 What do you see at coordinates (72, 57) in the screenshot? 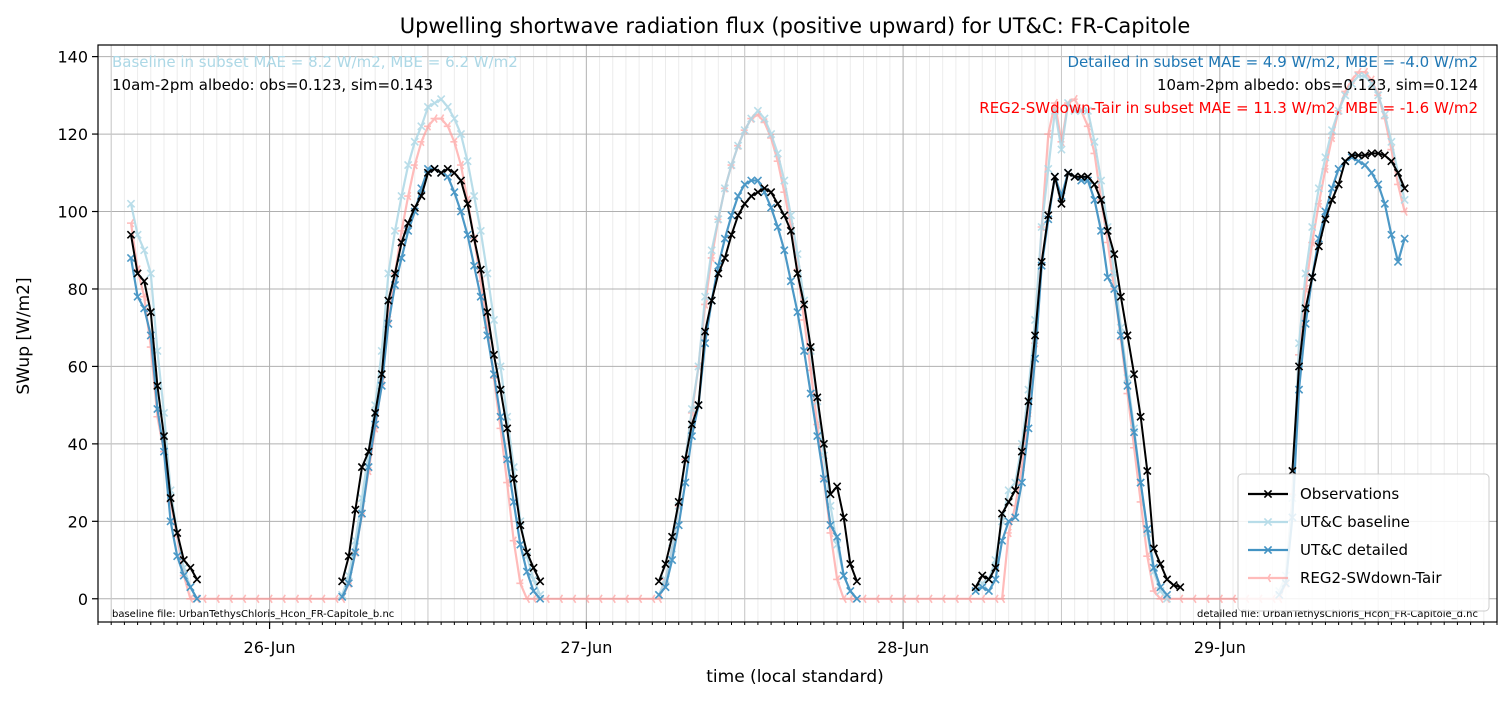
I see `y-tick-label: 140` at bounding box center [72, 57].